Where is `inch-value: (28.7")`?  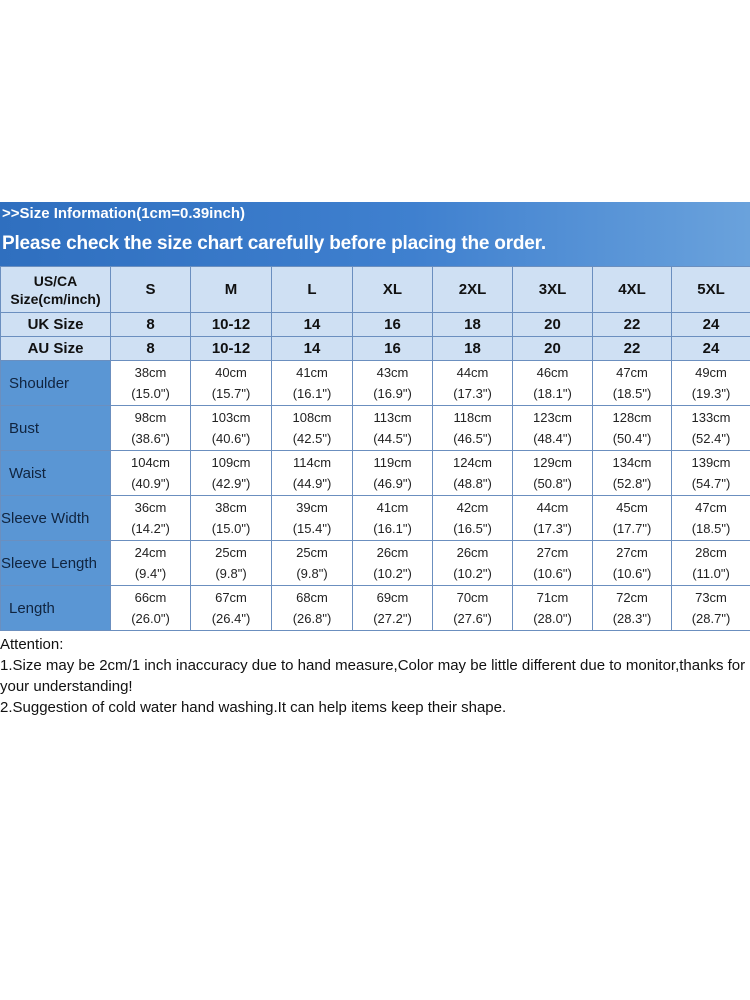
inch-value: (28.7") is located at coordinates (711, 618).